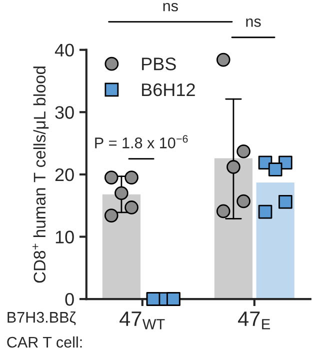  What do you see at coordinates (64, 175) in the screenshot?
I see `y-tick-label: 20` at bounding box center [64, 175].